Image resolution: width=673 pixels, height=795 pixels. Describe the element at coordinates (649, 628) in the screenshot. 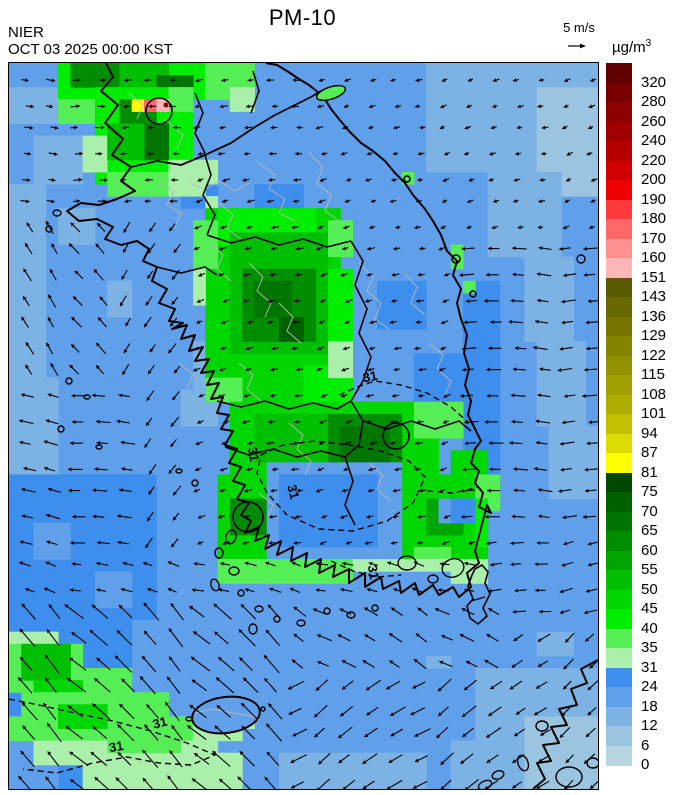

I see `colorbar-tick-label: 40` at that location.